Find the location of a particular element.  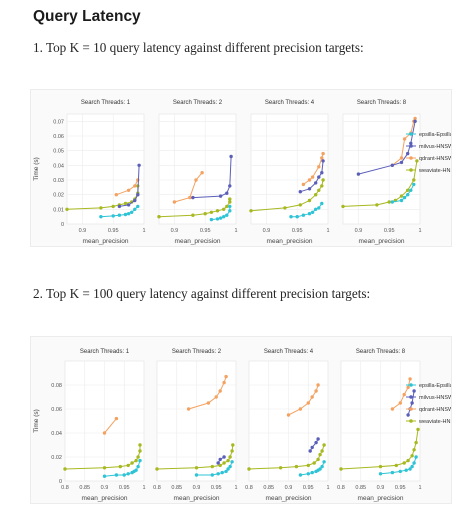

panel-title: Search Threads: 8 is located at coordinates (381, 352).